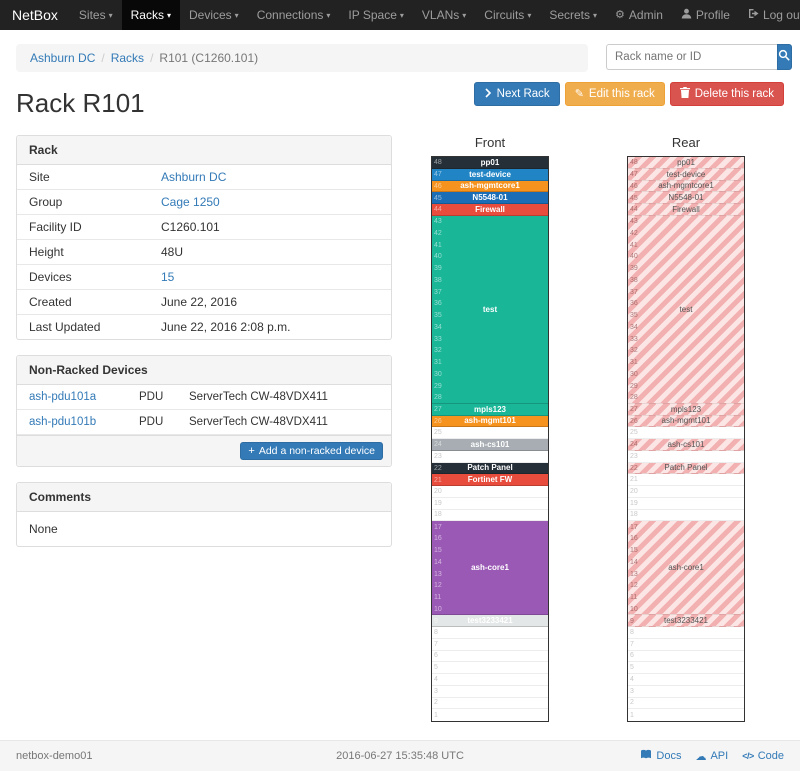 The height and width of the screenshot is (771, 800). Describe the element at coordinates (438, 456) in the screenshot. I see `unit-number: 23` at that location.